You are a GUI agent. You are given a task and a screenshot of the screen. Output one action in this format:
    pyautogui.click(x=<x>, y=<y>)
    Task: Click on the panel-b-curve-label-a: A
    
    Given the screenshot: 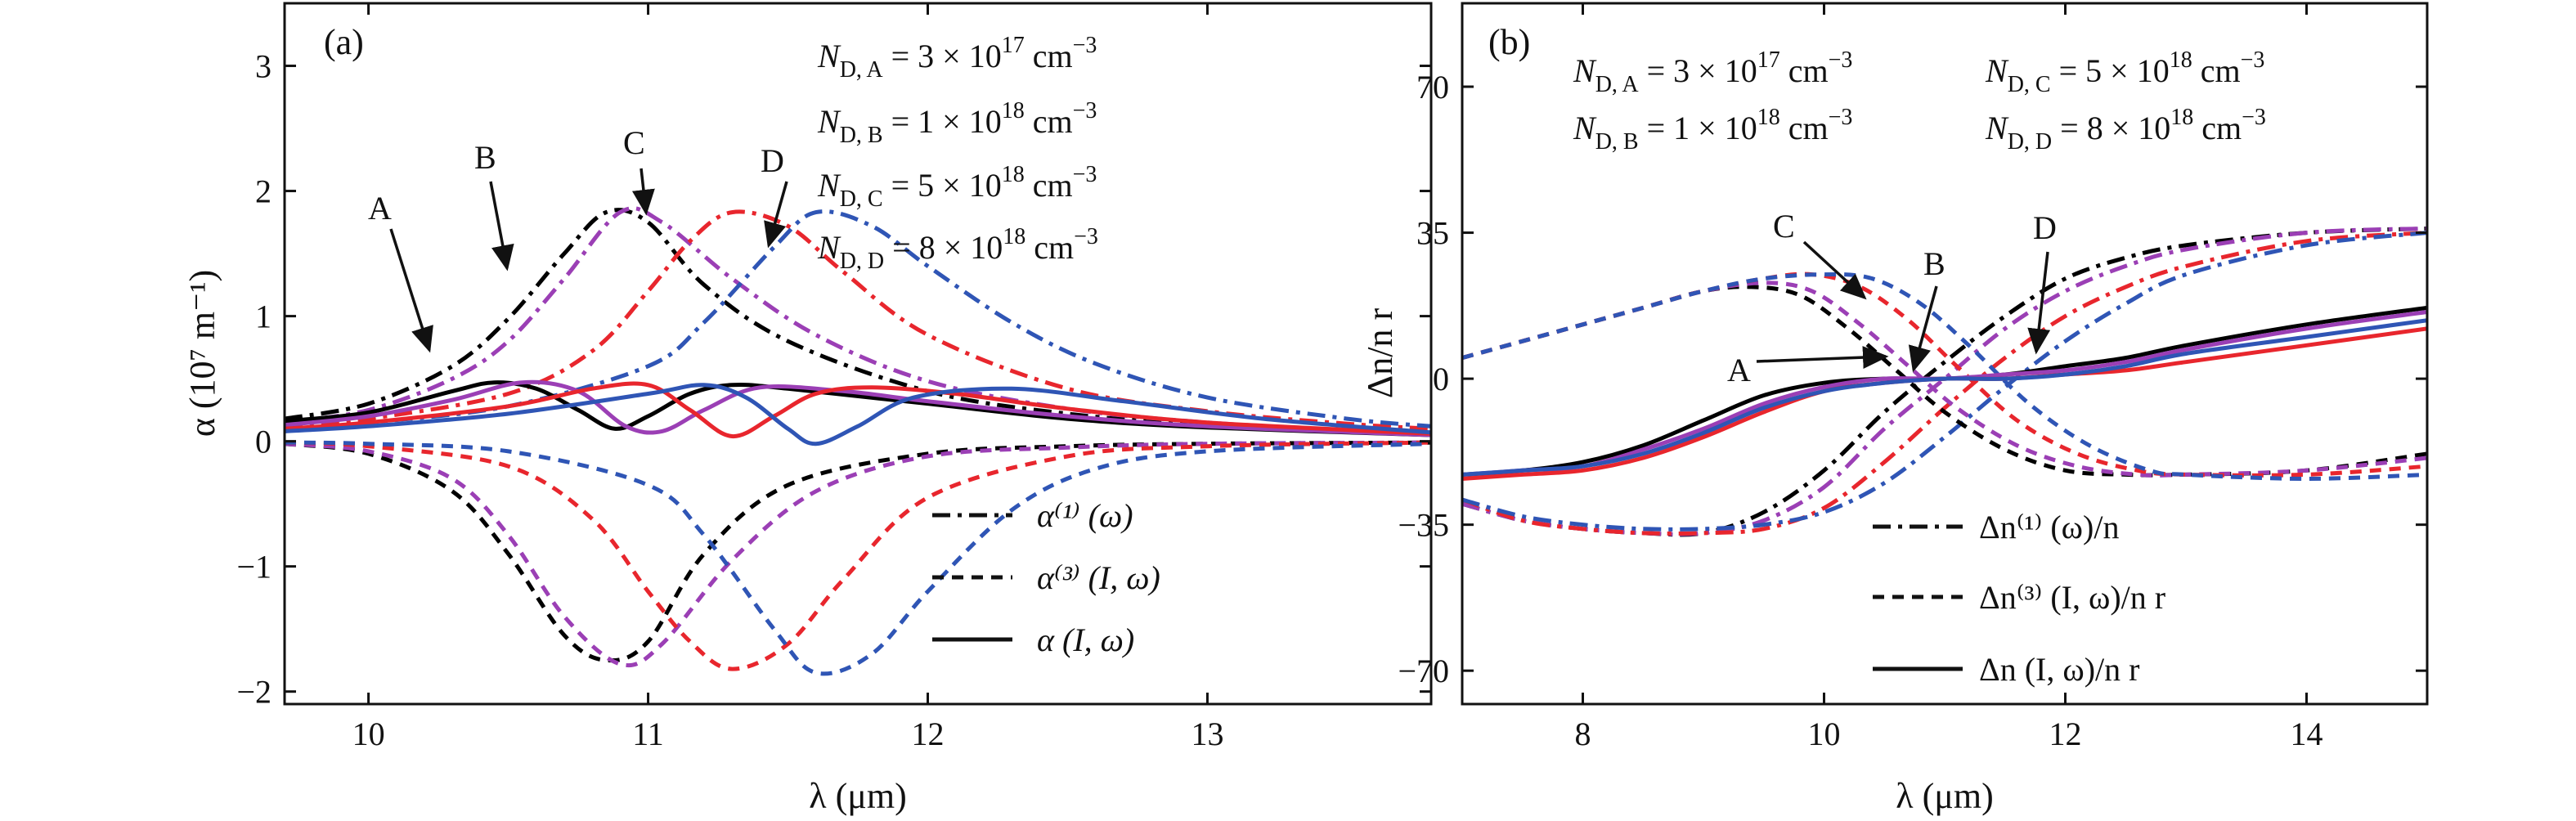 What is the action you would take?
    pyautogui.click(x=1739, y=370)
    